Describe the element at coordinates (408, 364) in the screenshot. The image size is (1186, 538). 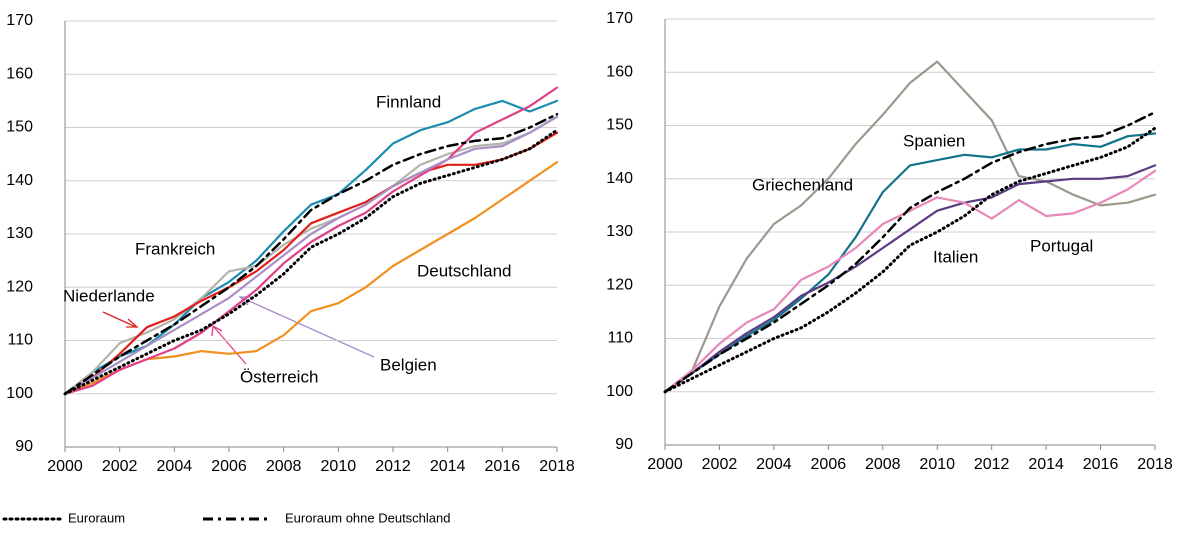
I see `series-label: Belgien` at that location.